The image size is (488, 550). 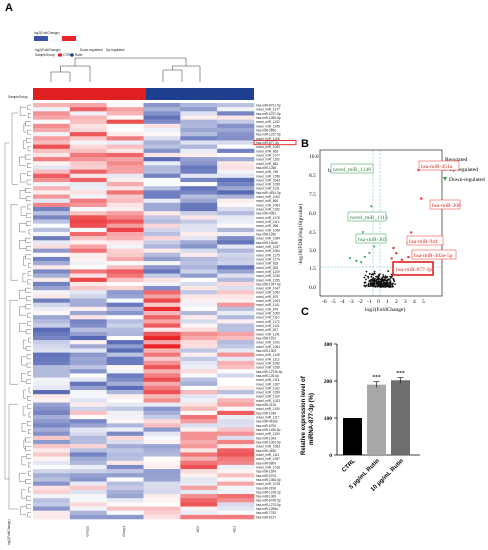 What do you see at coordinates (268, 289) in the screenshot?
I see `row-label: novel_miR_1047` at bounding box center [268, 289].